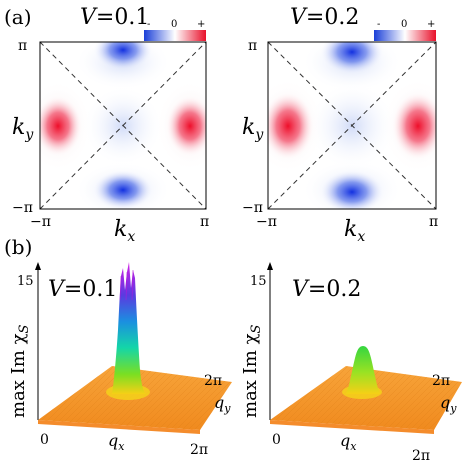  I want to click on heatmap-v01-blue-lobe-top, so click(123, 56).